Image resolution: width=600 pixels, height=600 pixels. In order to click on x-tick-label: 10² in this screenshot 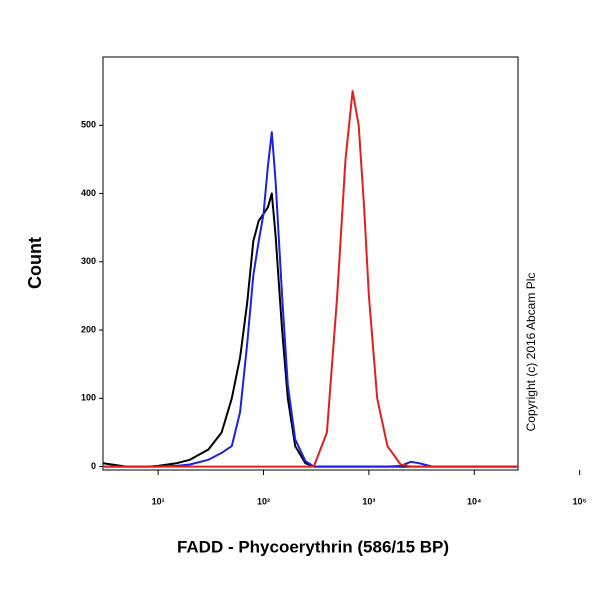, I will do `click(263, 501)`.